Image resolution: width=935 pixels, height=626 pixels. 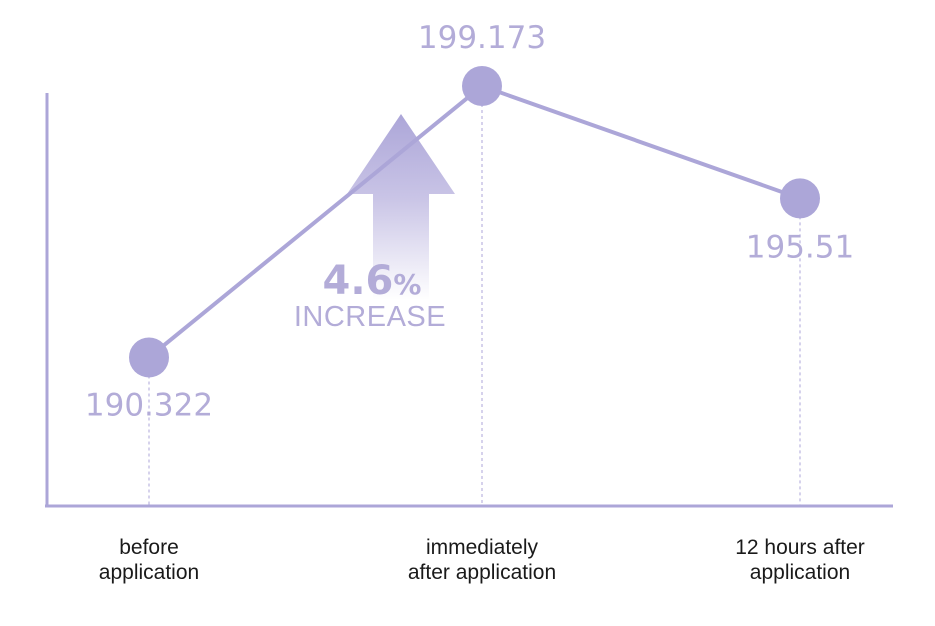 I want to click on up-arrow-icon, so click(x=401, y=207).